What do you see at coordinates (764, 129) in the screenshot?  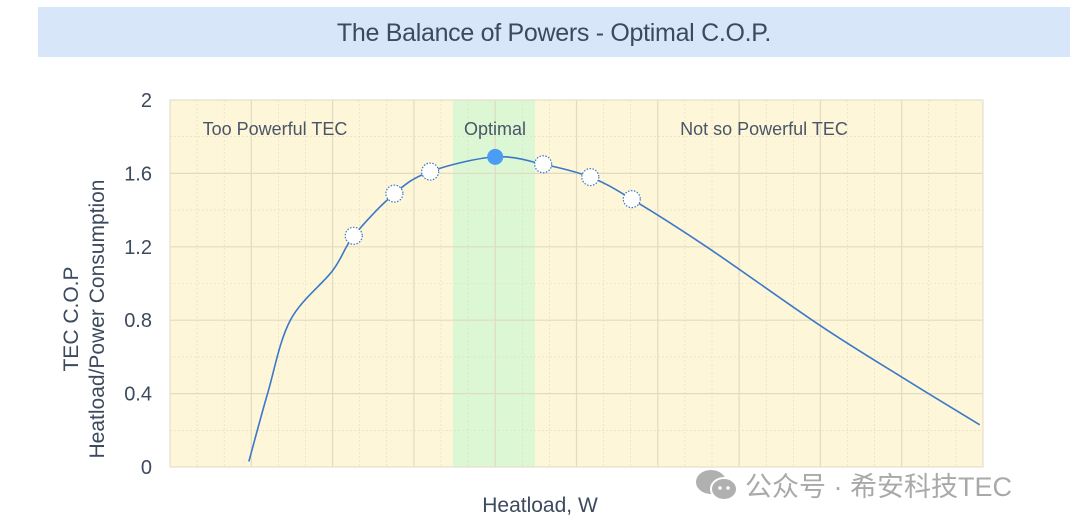 I see `region-label: Not so Powerful TEC` at bounding box center [764, 129].